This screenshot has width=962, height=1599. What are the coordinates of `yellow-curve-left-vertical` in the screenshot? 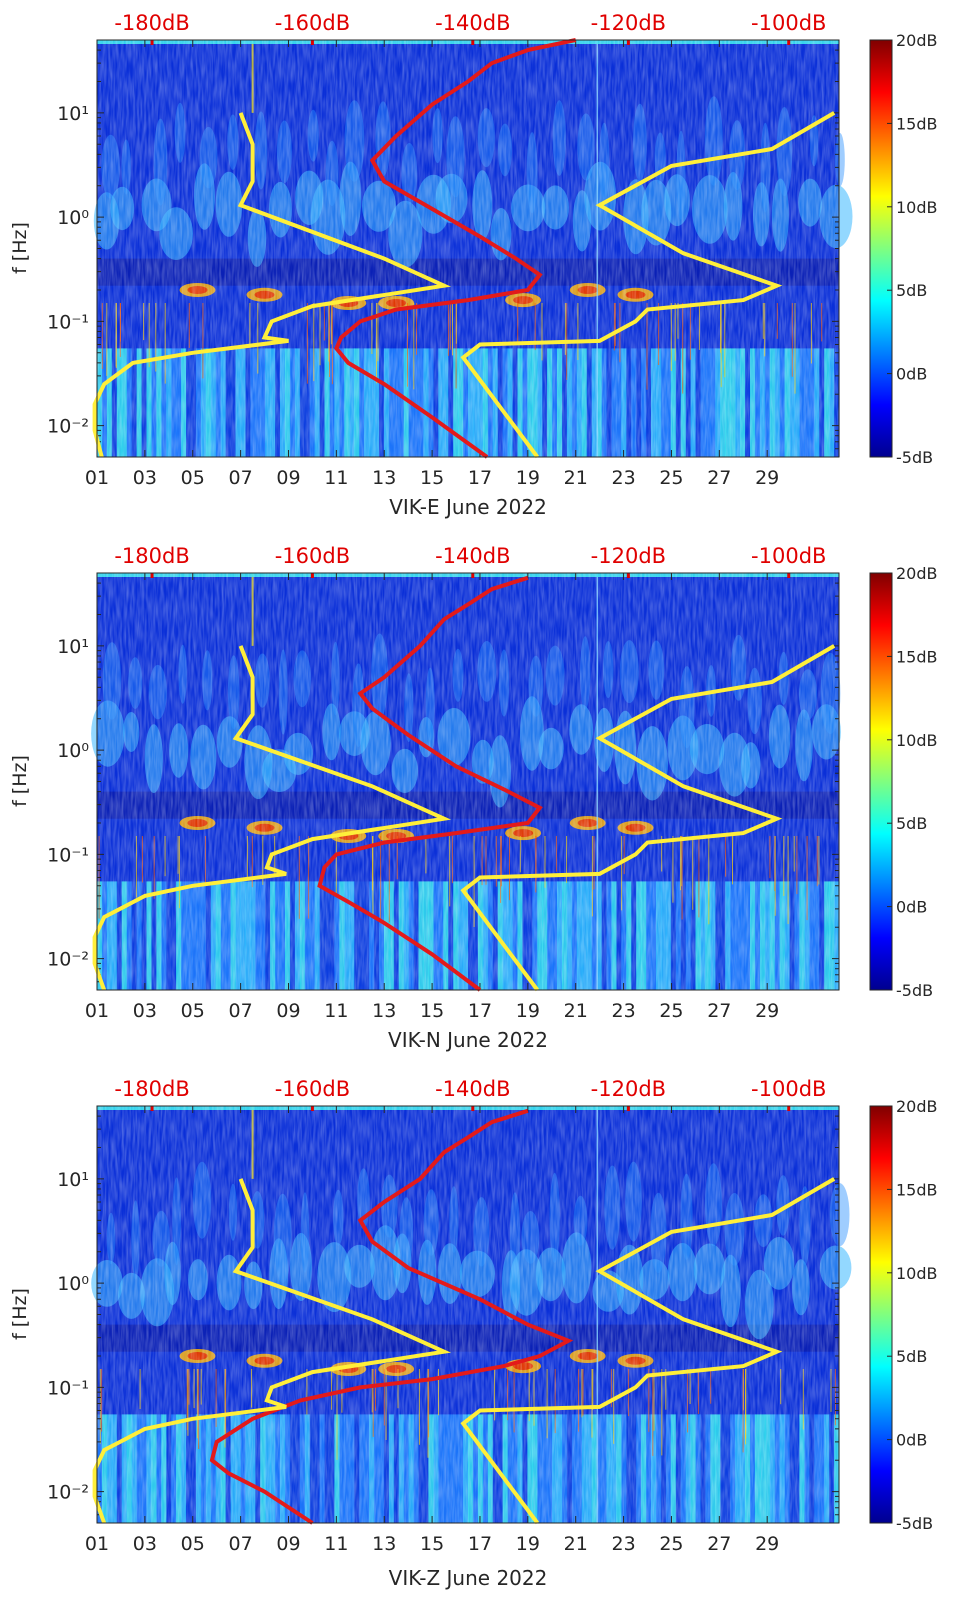 It's located at (272, 1351).